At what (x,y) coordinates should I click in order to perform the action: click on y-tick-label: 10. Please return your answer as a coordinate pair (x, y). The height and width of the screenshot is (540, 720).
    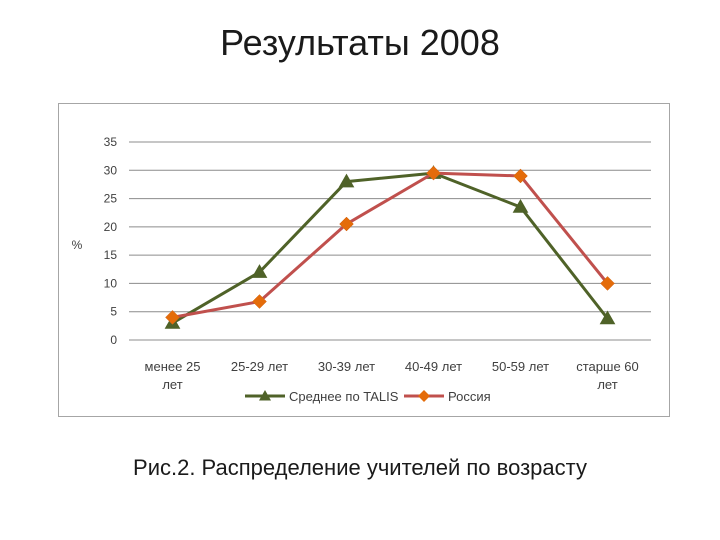
    Looking at the image, I should click on (111, 283).